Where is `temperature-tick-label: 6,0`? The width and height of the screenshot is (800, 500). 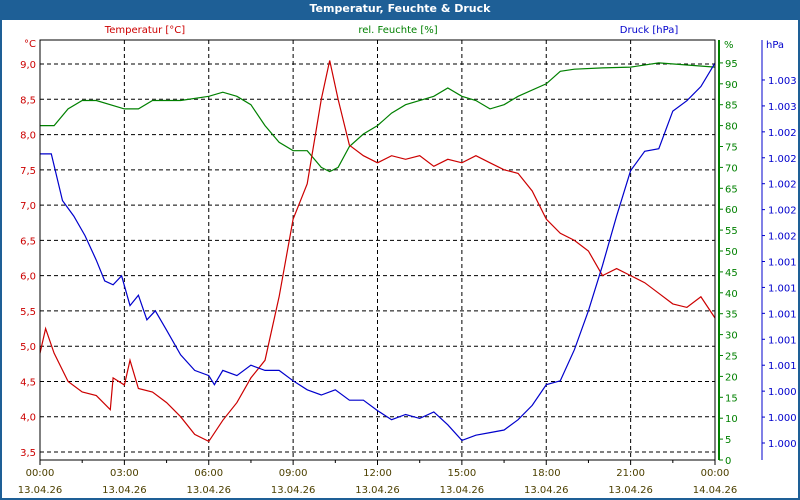
temperature-tick-label: 6,0 is located at coordinates (28, 277).